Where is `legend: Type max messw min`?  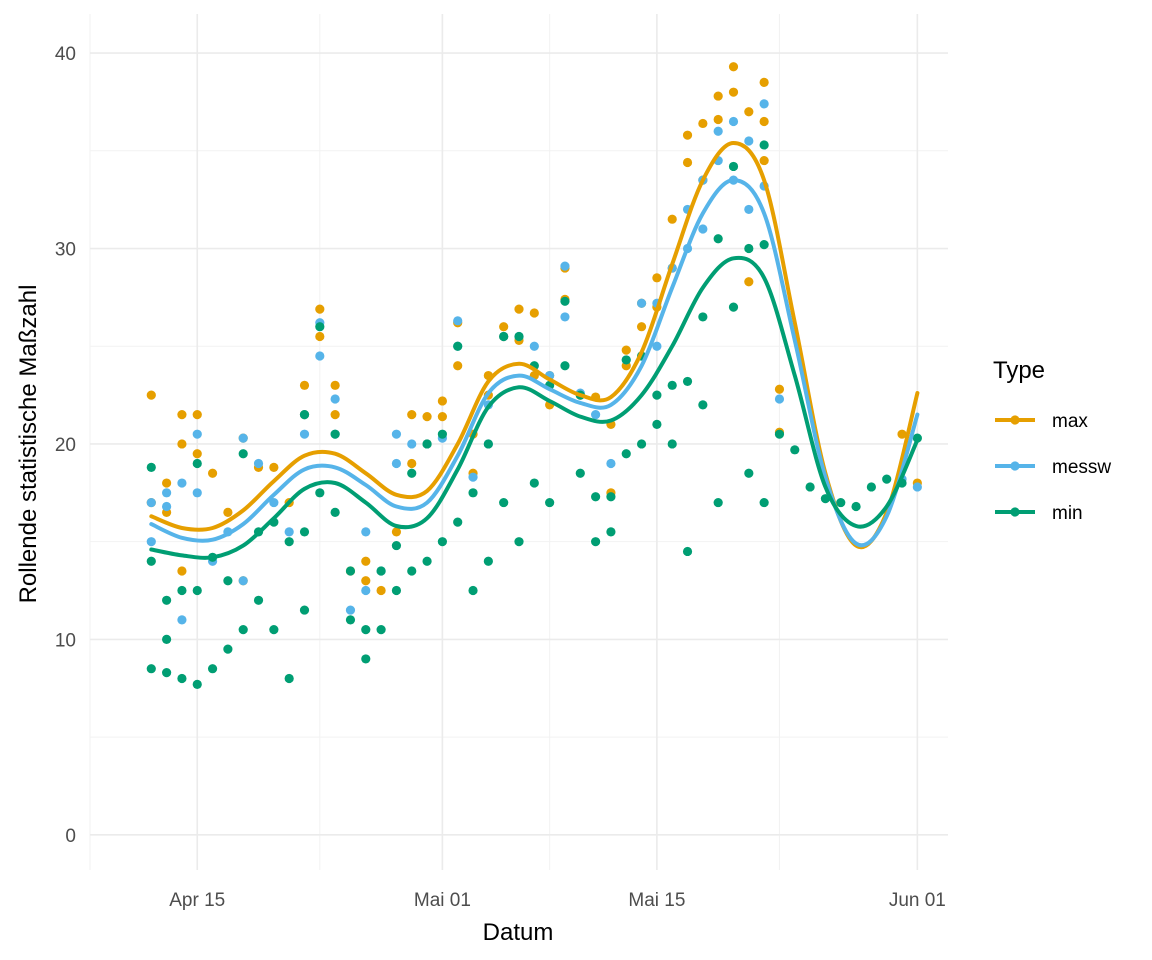
legend: Type max messw min is located at coordinates (1052, 440).